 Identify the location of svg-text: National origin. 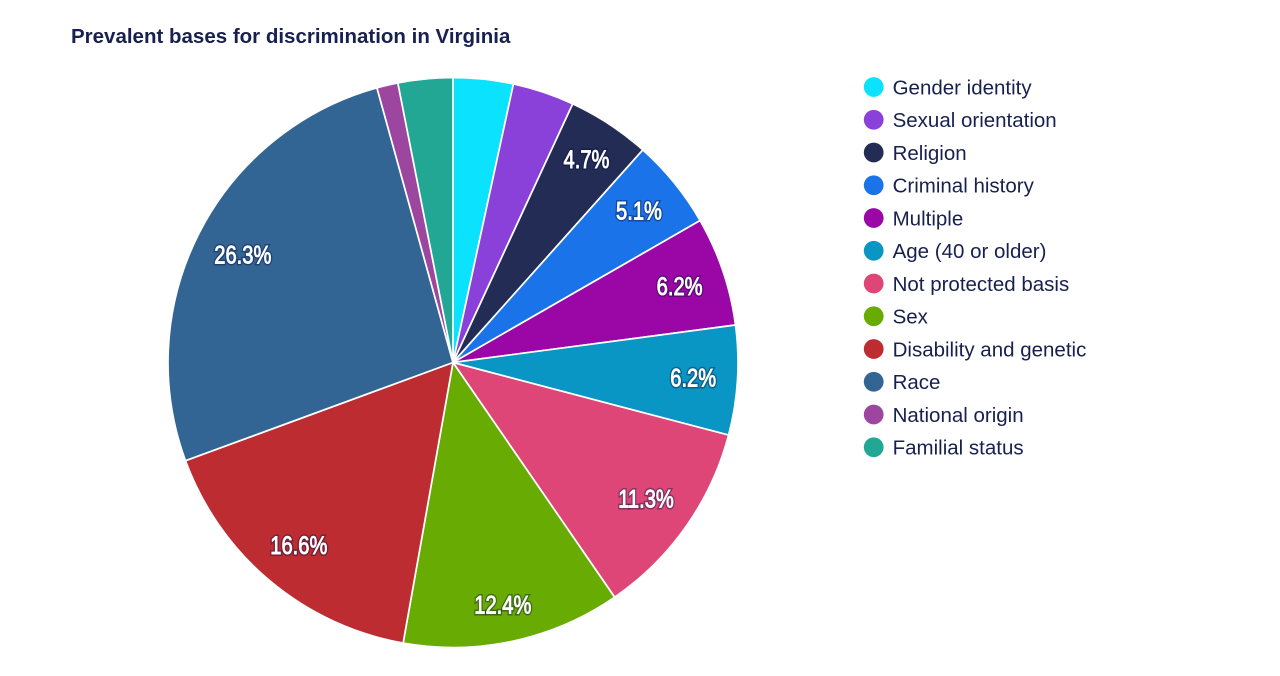
(958, 415).